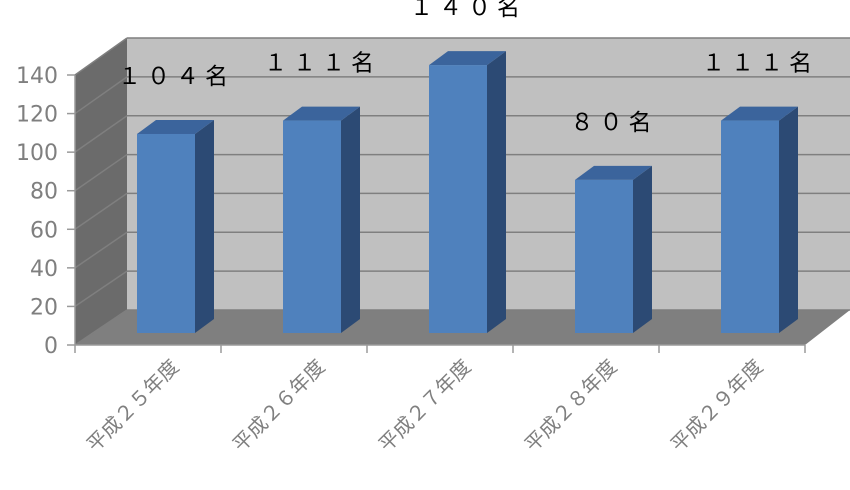 The image size is (850, 490). Describe the element at coordinates (37, 153) in the screenshot. I see `y-tick-label: 100` at that location.